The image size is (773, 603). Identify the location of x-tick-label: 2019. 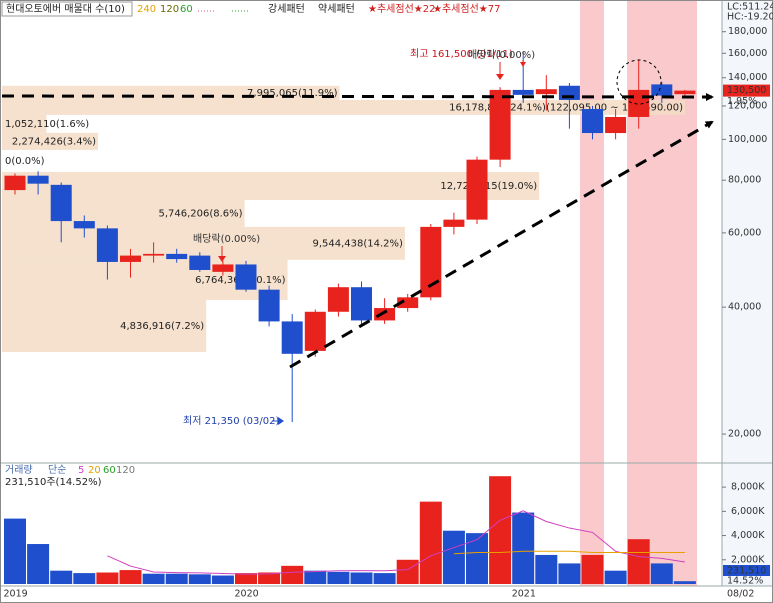
(16, 594).